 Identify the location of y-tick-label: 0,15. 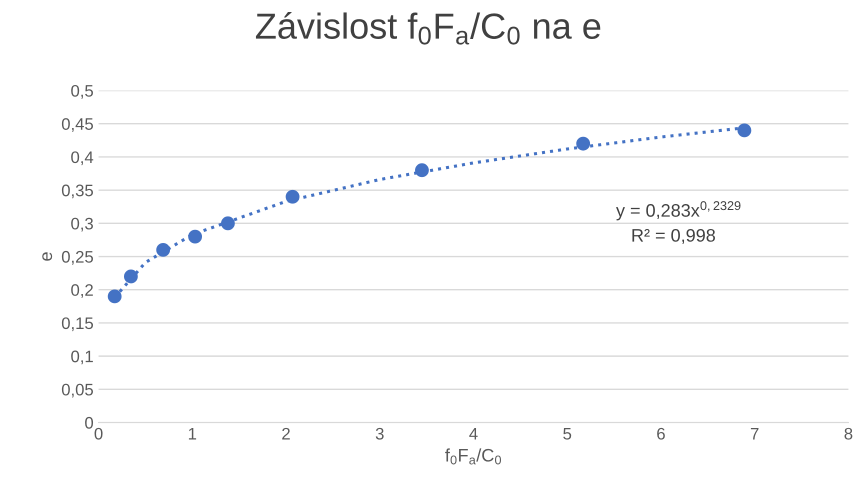
(77, 324).